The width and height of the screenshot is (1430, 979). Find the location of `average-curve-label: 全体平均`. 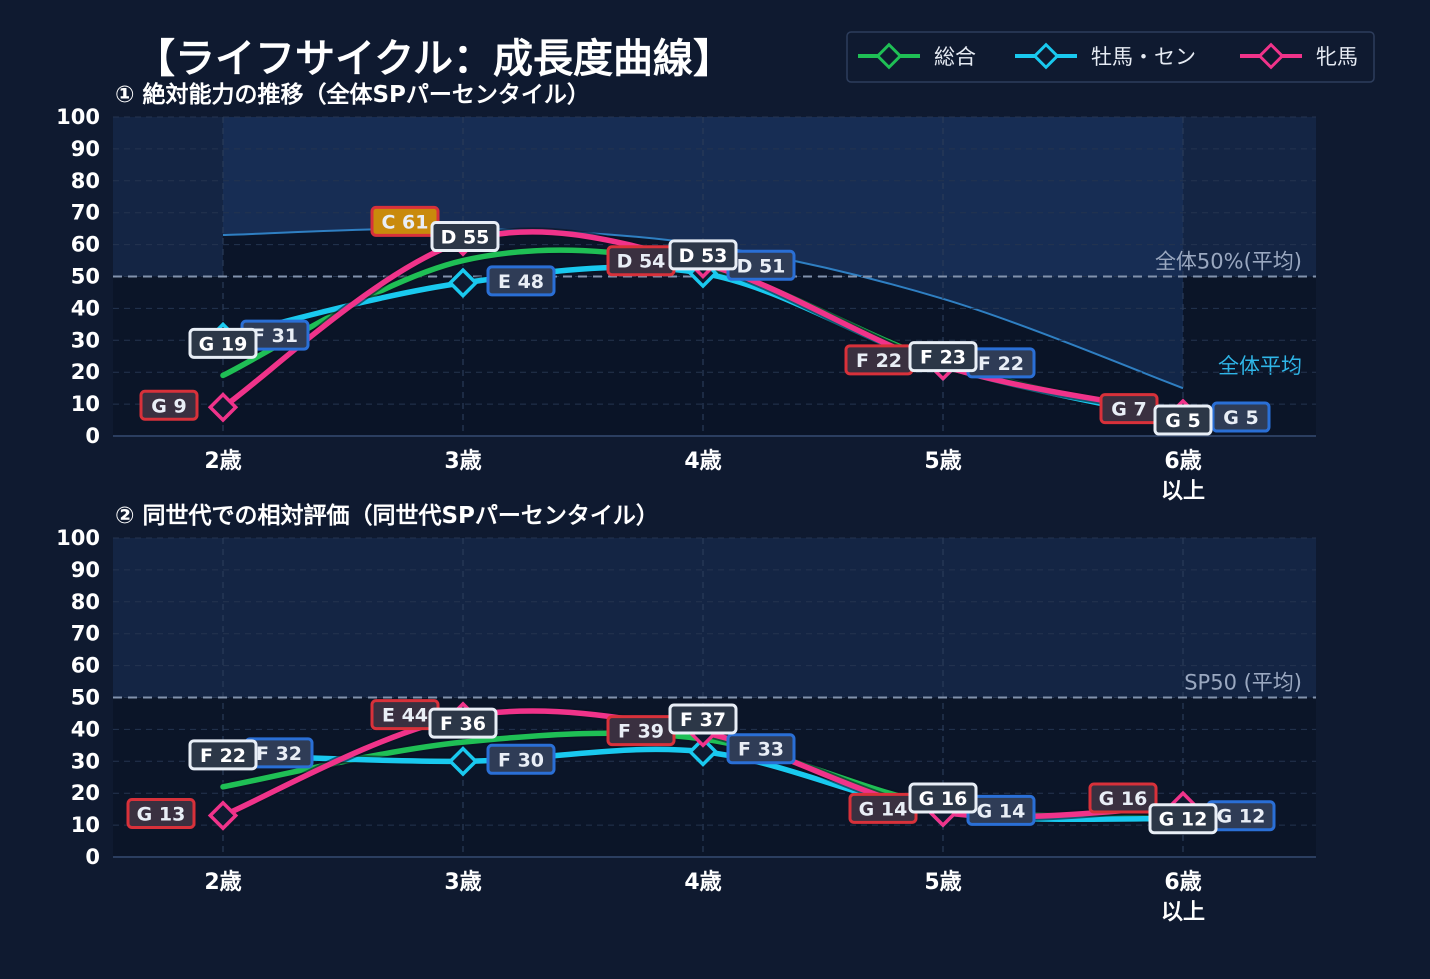

average-curve-label: 全体平均 is located at coordinates (1260, 366).